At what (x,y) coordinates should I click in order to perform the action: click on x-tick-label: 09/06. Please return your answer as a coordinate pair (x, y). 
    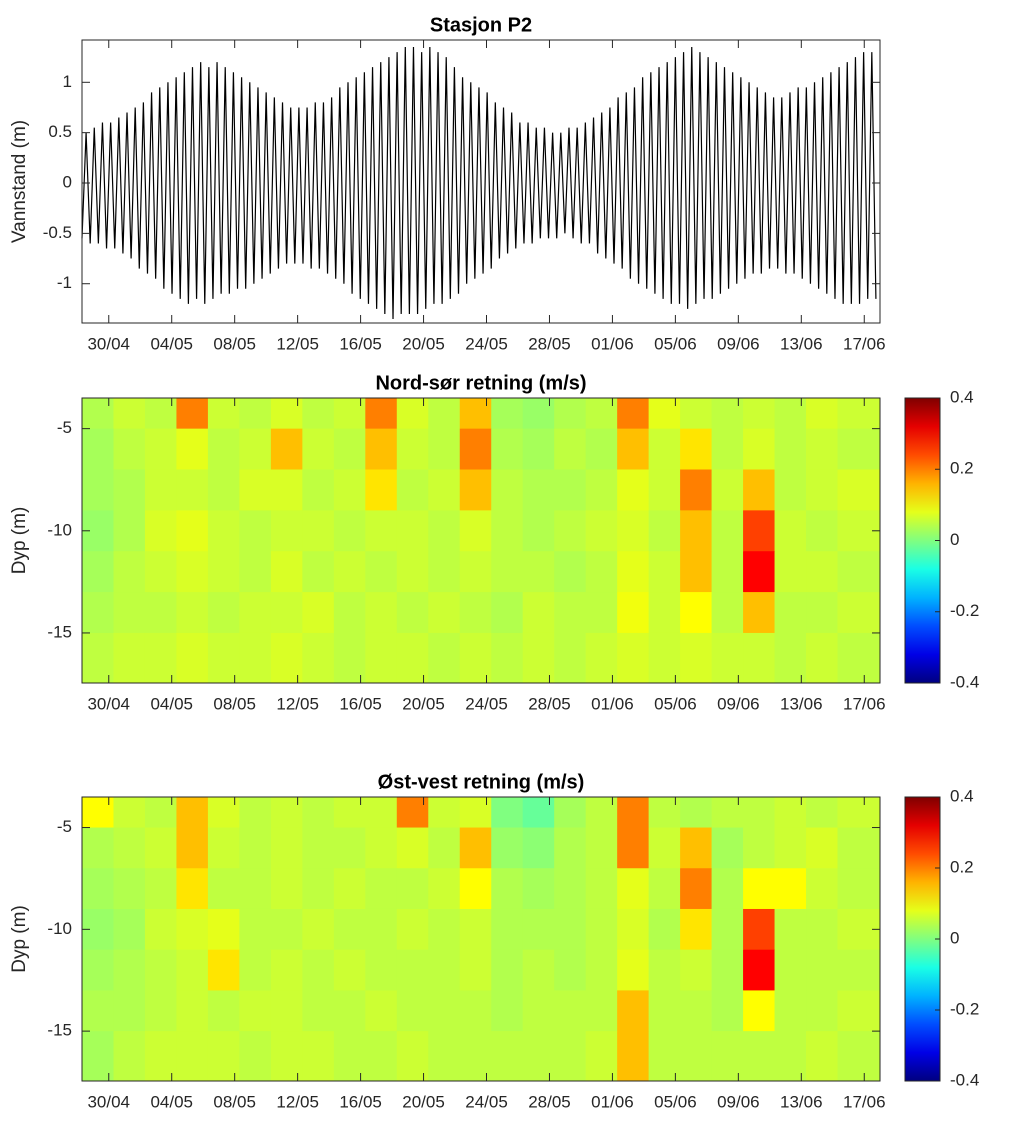
    Looking at the image, I should click on (738, 703).